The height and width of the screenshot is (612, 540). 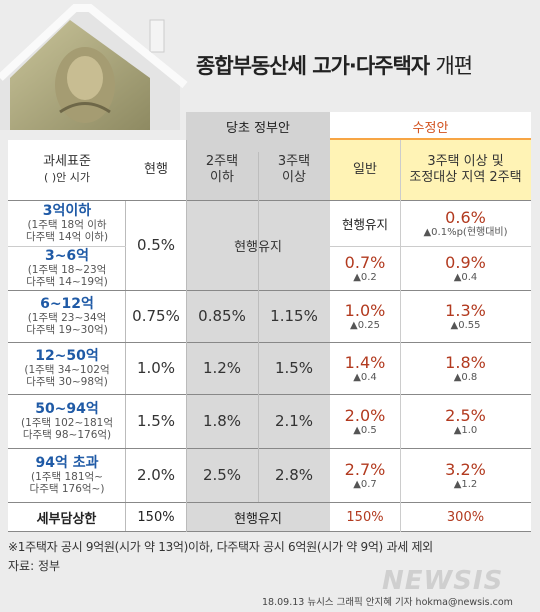 I want to click on source: 자료: 정부, so click(x=34, y=566).